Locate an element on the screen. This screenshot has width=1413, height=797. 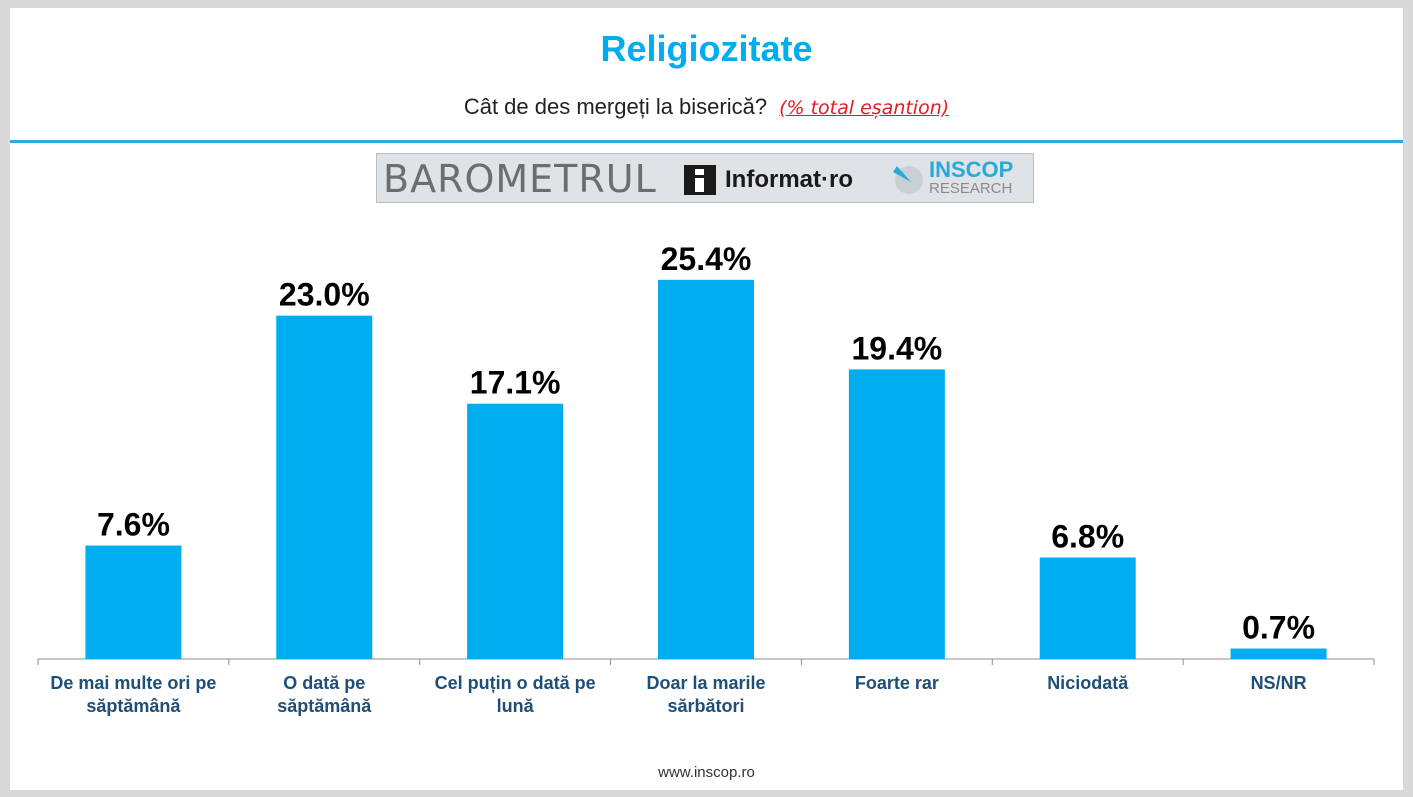
barometrul-logo-text: BAROMETRUL is located at coordinates (520, 179).